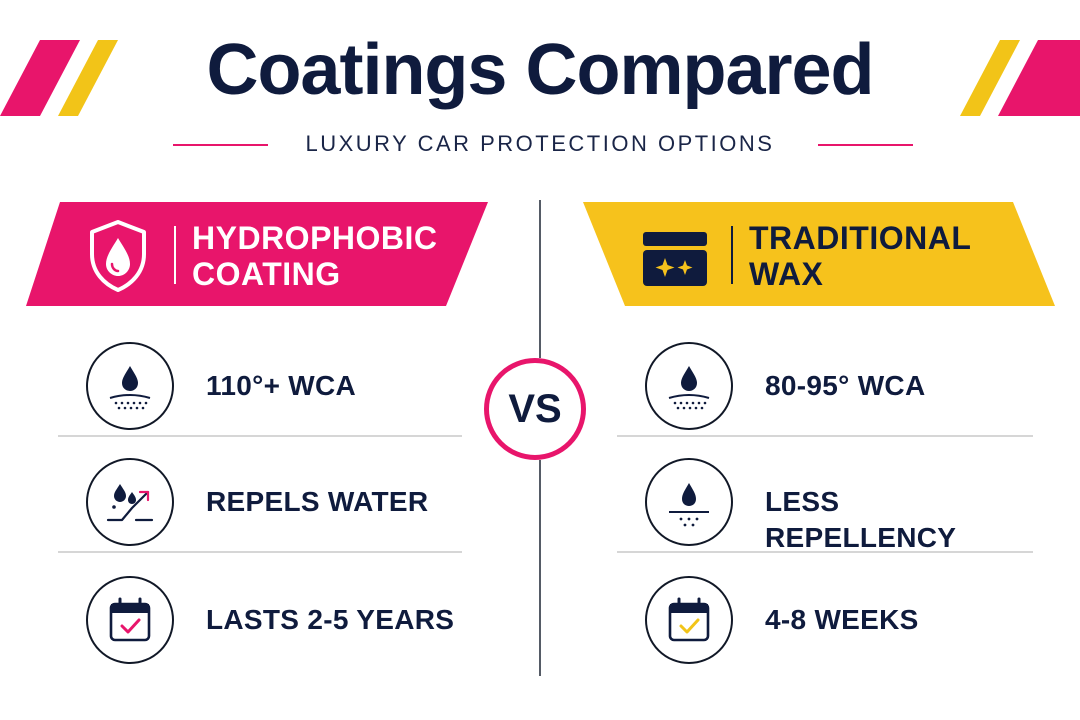 Image resolution: width=1080 pixels, height=720 pixels. Describe the element at coordinates (59, 78) in the screenshot. I see `decorative-stripes-left` at that location.